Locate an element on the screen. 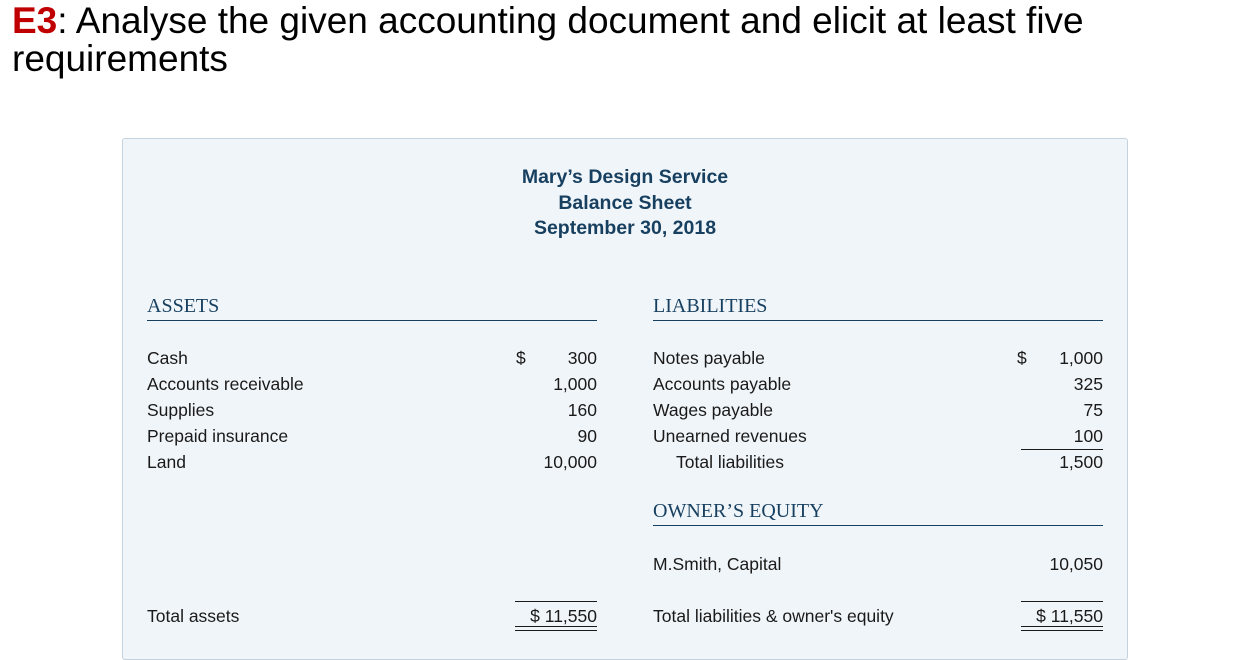 This screenshot has height=660, width=1242. assets-heading: ASSETS is located at coordinates (183, 306).